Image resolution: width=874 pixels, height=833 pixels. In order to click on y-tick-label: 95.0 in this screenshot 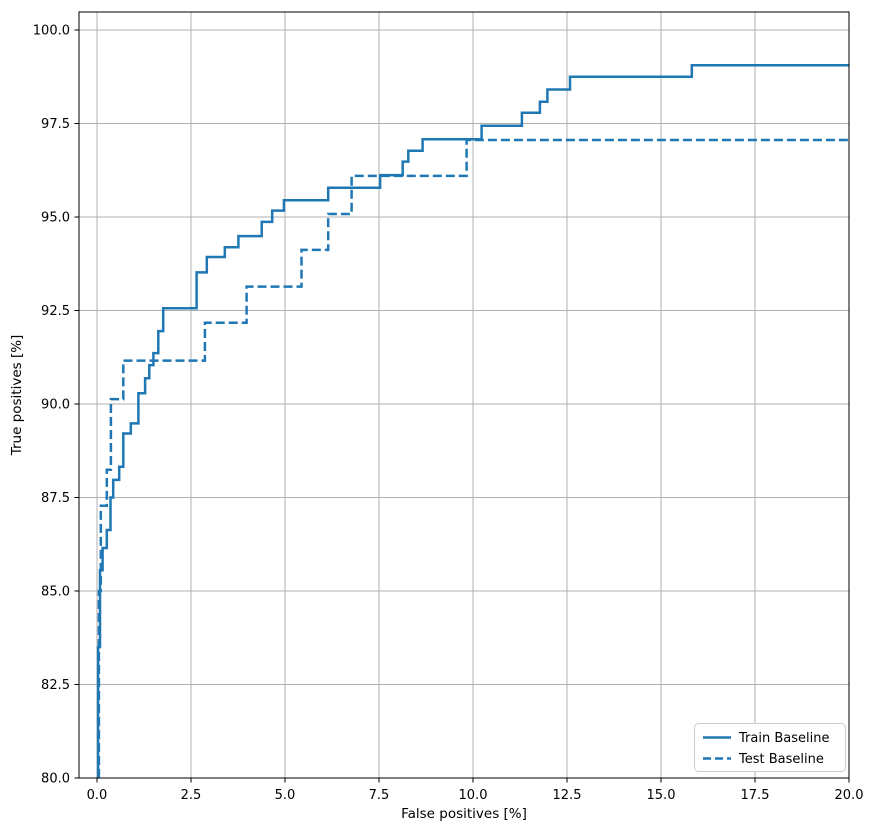, I will do `click(55, 218)`.